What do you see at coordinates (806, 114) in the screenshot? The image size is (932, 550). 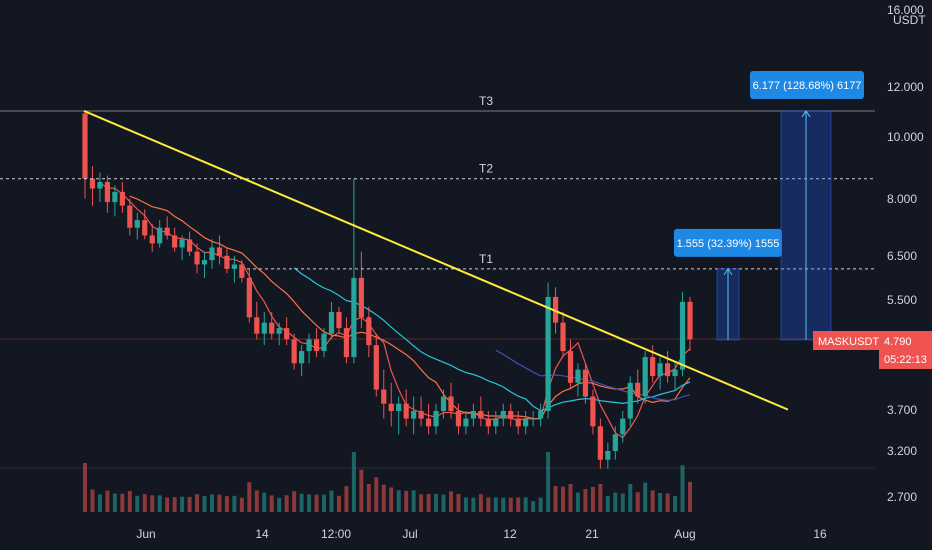 I see `arrow-head` at bounding box center [806, 114].